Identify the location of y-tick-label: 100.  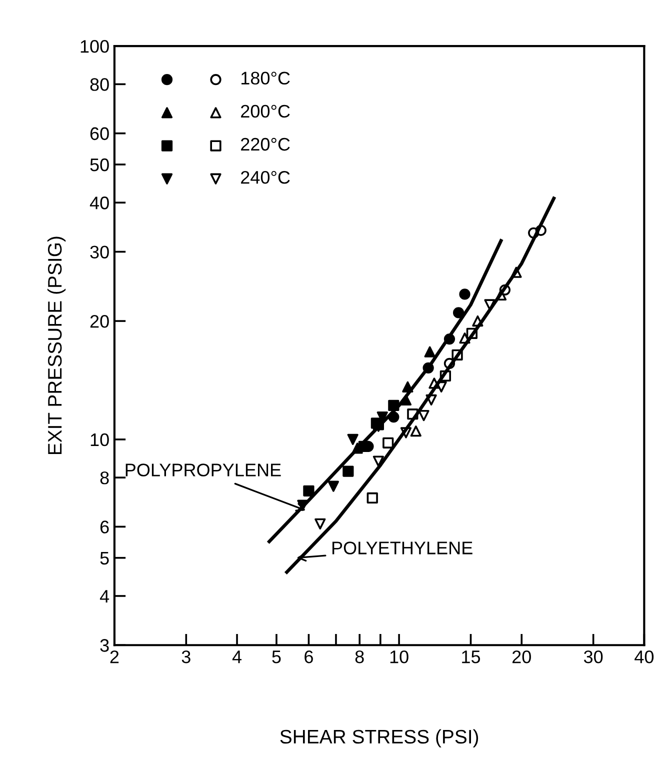
(94, 46).